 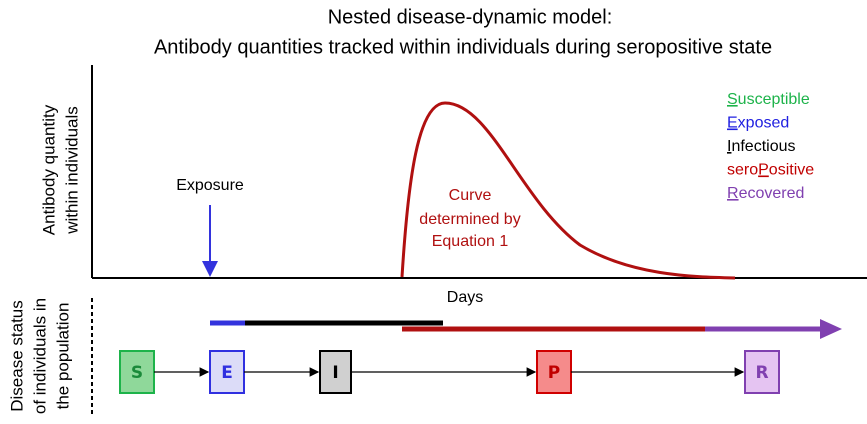 What do you see at coordinates (831, 329) in the screenshot?
I see `recovered-arrowhead` at bounding box center [831, 329].